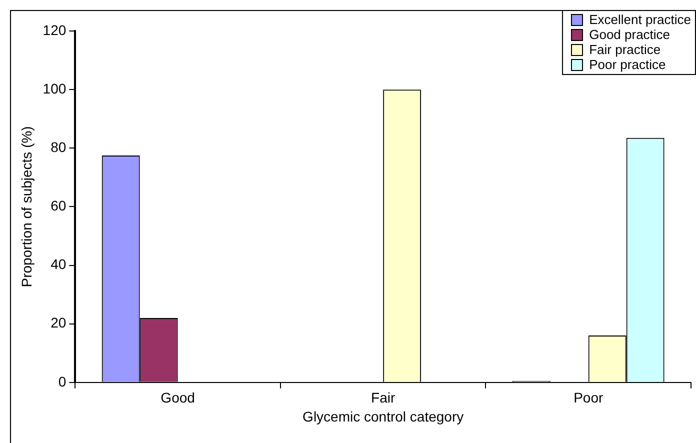  What do you see at coordinates (58, 264) in the screenshot?
I see `y-tick-label: 40` at bounding box center [58, 264].